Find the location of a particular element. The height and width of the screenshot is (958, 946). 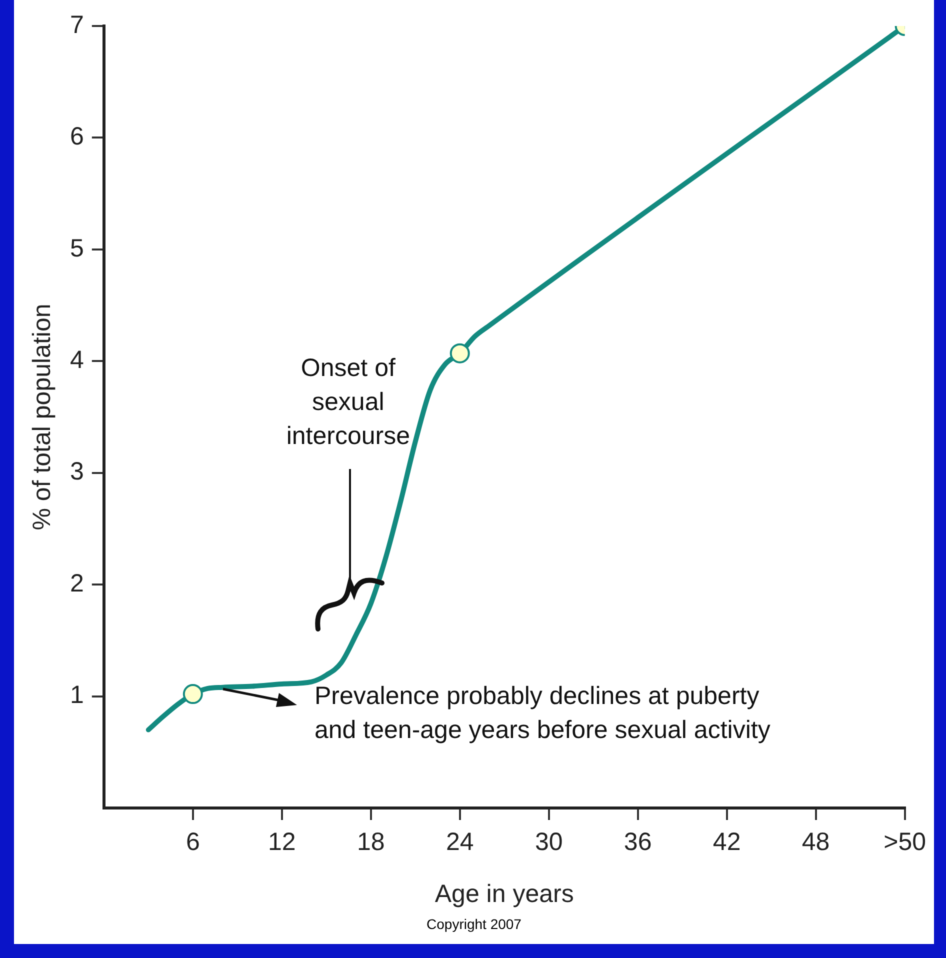

x-tick-label: 36 is located at coordinates (638, 842).